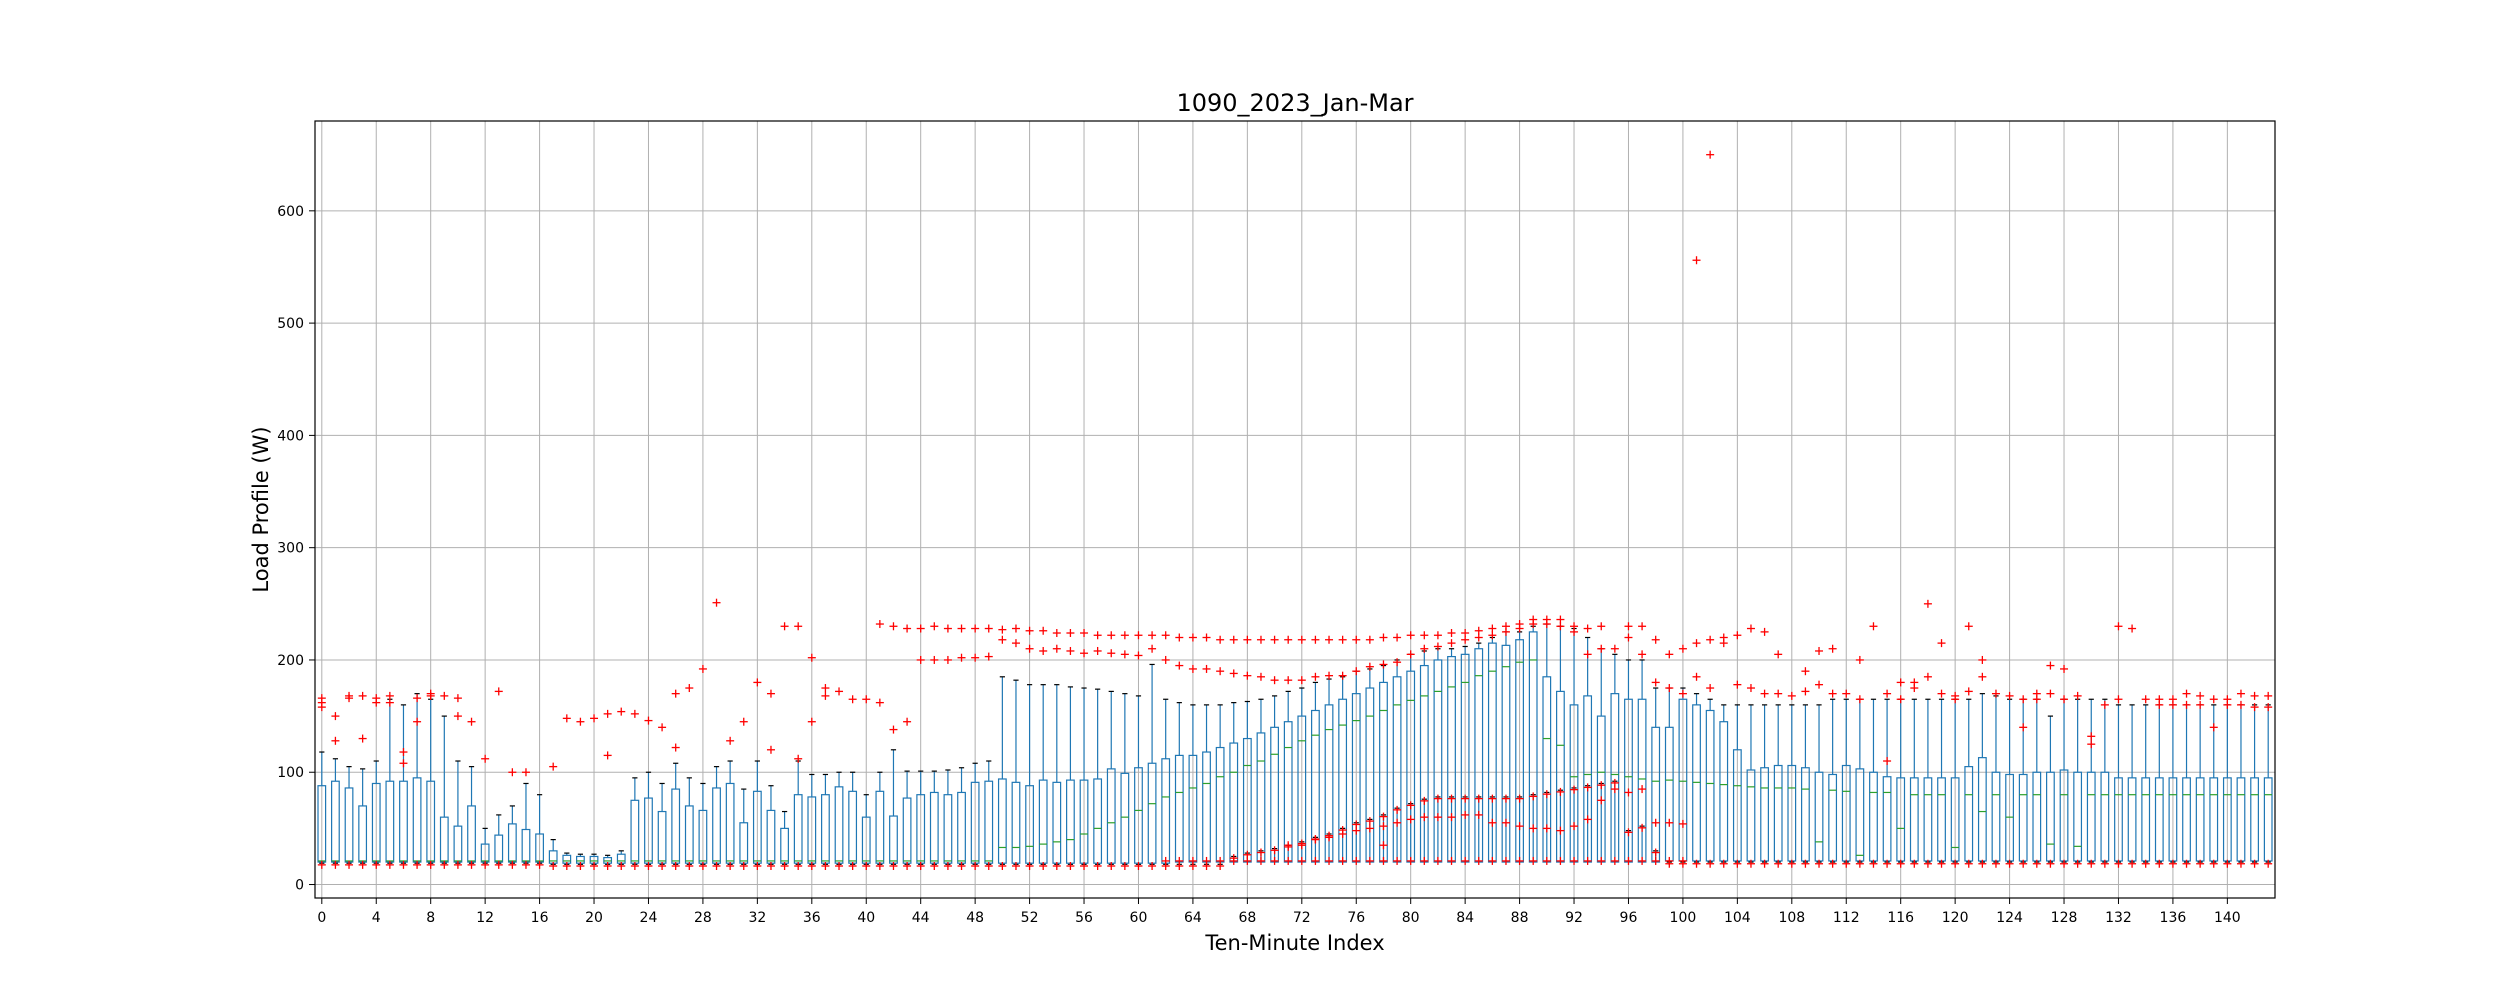 This screenshot has width=2500, height=1000. What do you see at coordinates (2009, 918) in the screenshot?
I see `x-tick-label: 124` at bounding box center [2009, 918].